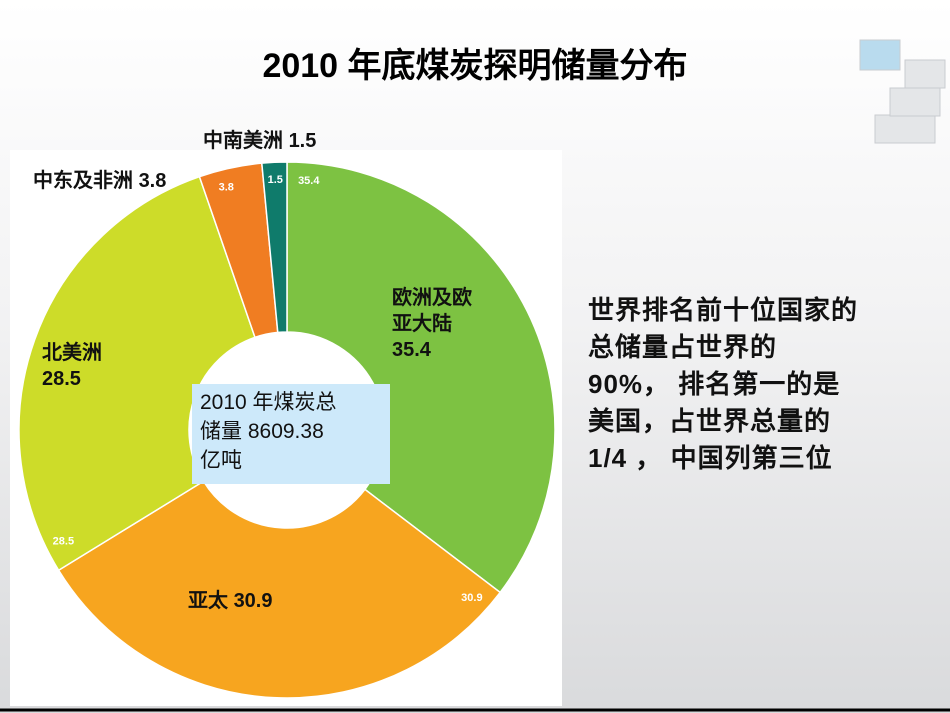 This screenshot has width=950, height=713. I want to click on category-value: 35.4, so click(411, 350).